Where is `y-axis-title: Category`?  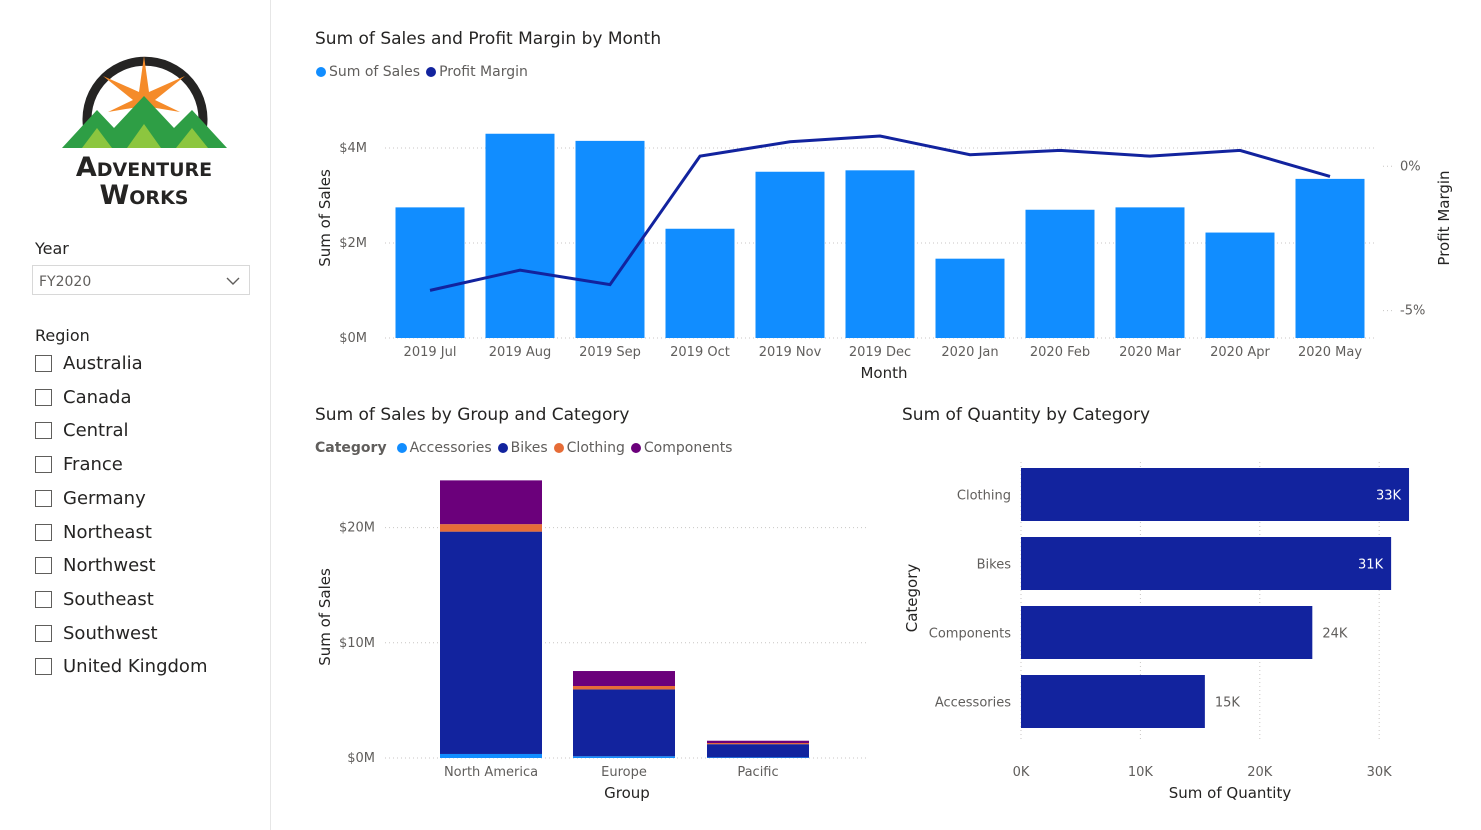 y-axis-title: Category is located at coordinates (912, 598).